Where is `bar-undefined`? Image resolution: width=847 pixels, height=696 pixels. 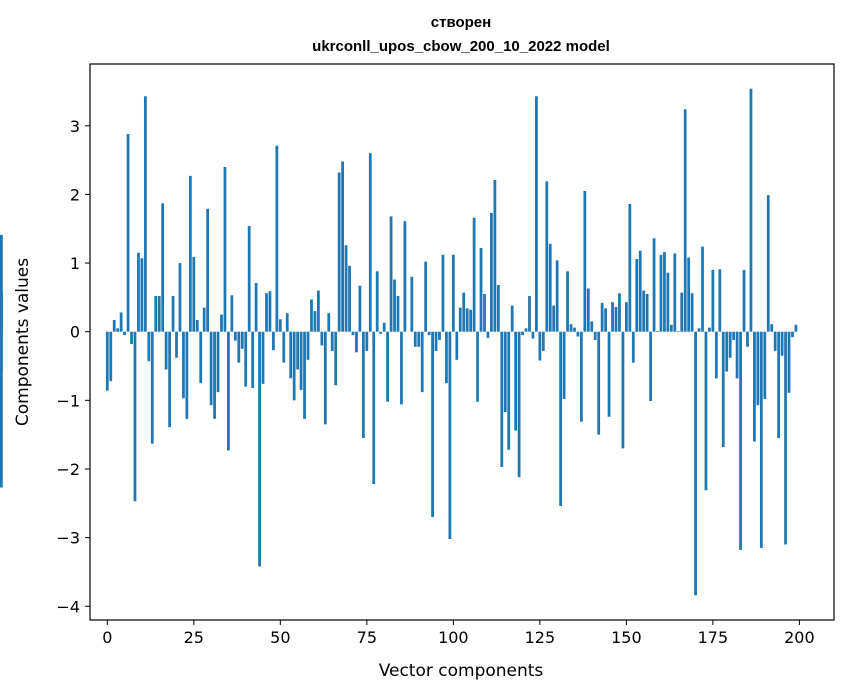
bar-undefined is located at coordinates (1, 312).